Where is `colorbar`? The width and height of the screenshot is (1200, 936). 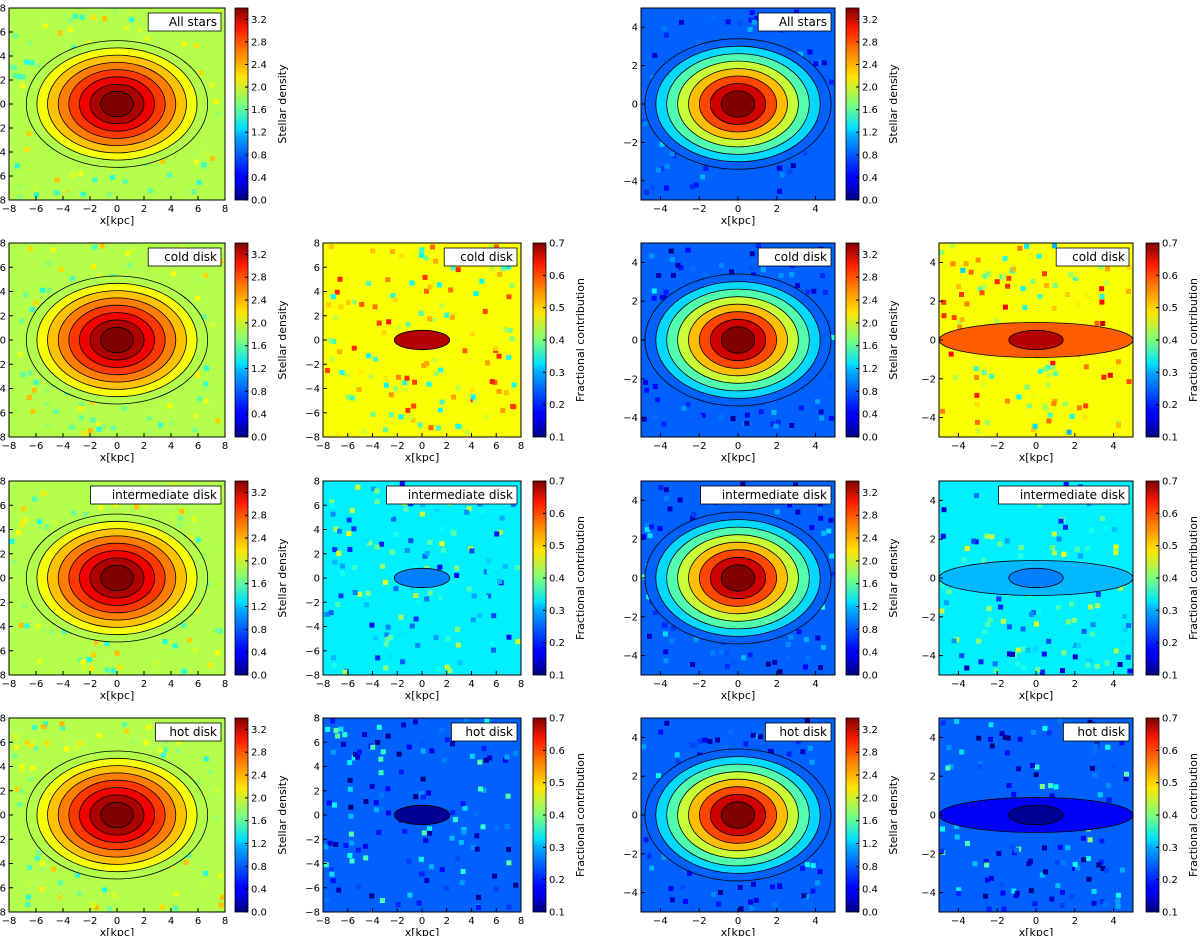 colorbar is located at coordinates (241, 104).